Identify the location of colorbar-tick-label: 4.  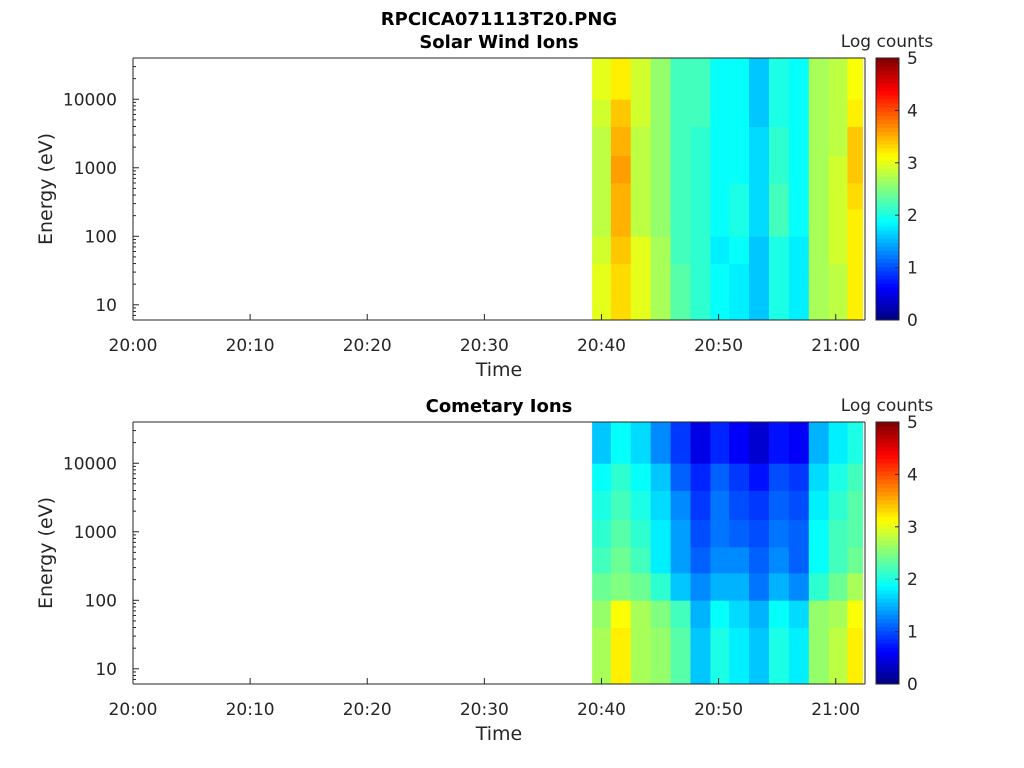
(912, 111).